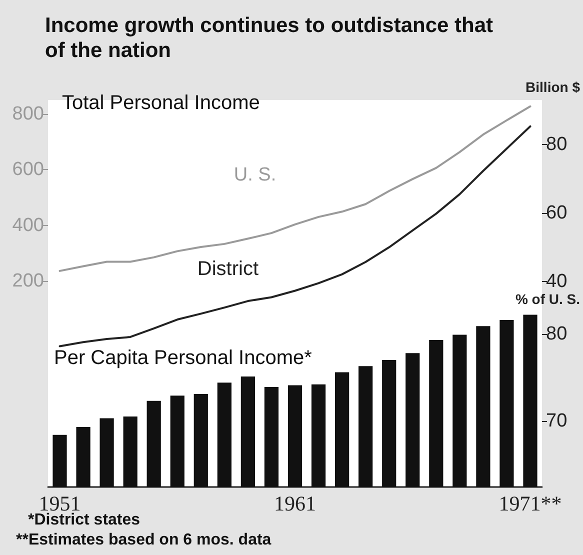  I want to click on annotation: Total Personal Income, so click(161, 103).